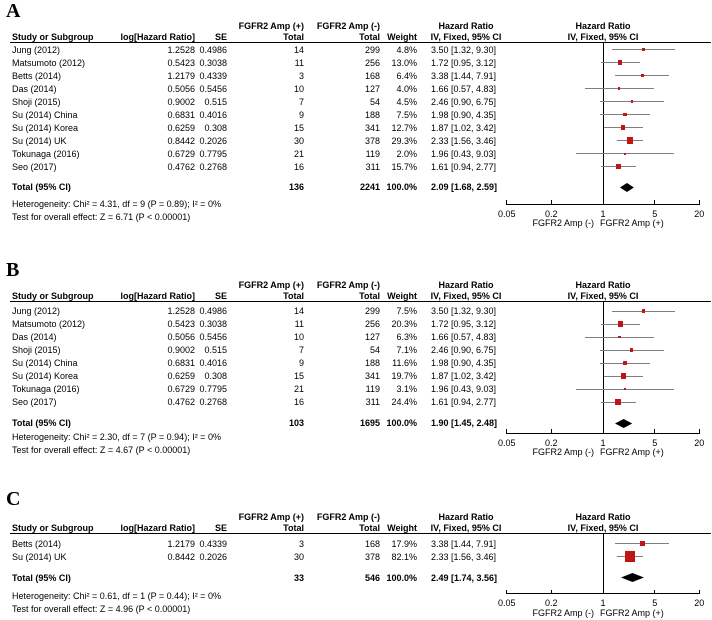  Describe the element at coordinates (36, 49) in the screenshot. I see `study-name: Jung (2012)` at that location.